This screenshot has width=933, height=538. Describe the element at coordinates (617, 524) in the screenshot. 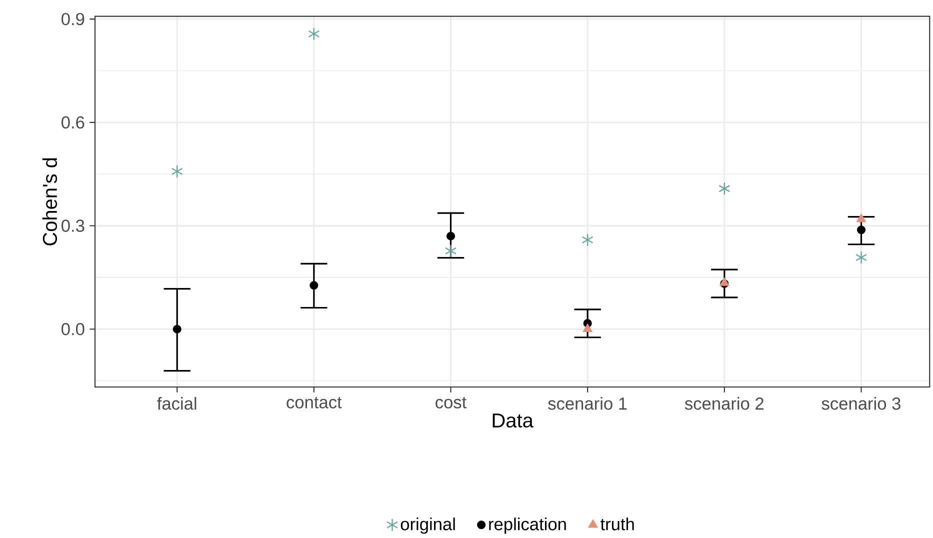

I see `legend-label: truth` at that location.